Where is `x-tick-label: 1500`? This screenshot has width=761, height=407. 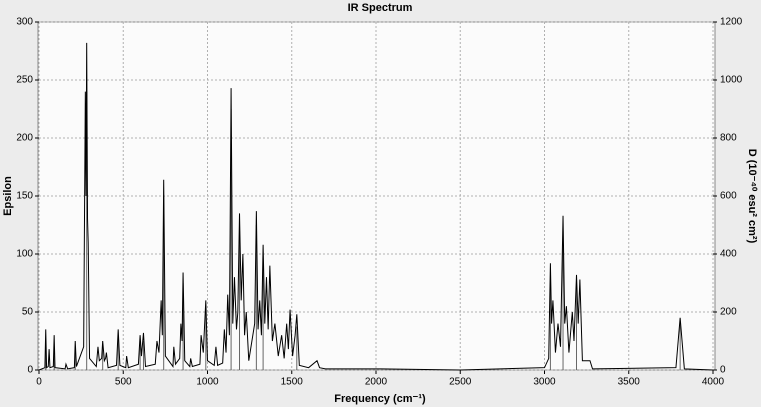
x-tick-label: 1500 is located at coordinates (292, 382).